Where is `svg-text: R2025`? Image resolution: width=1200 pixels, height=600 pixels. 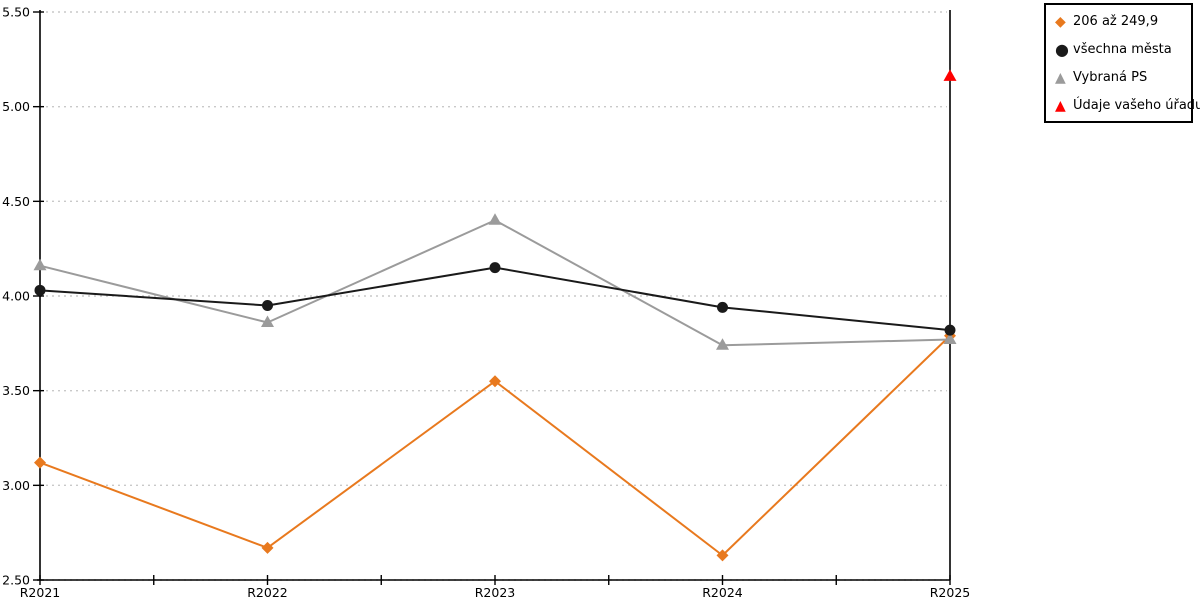 svg-text: R2025 is located at coordinates (950, 592).